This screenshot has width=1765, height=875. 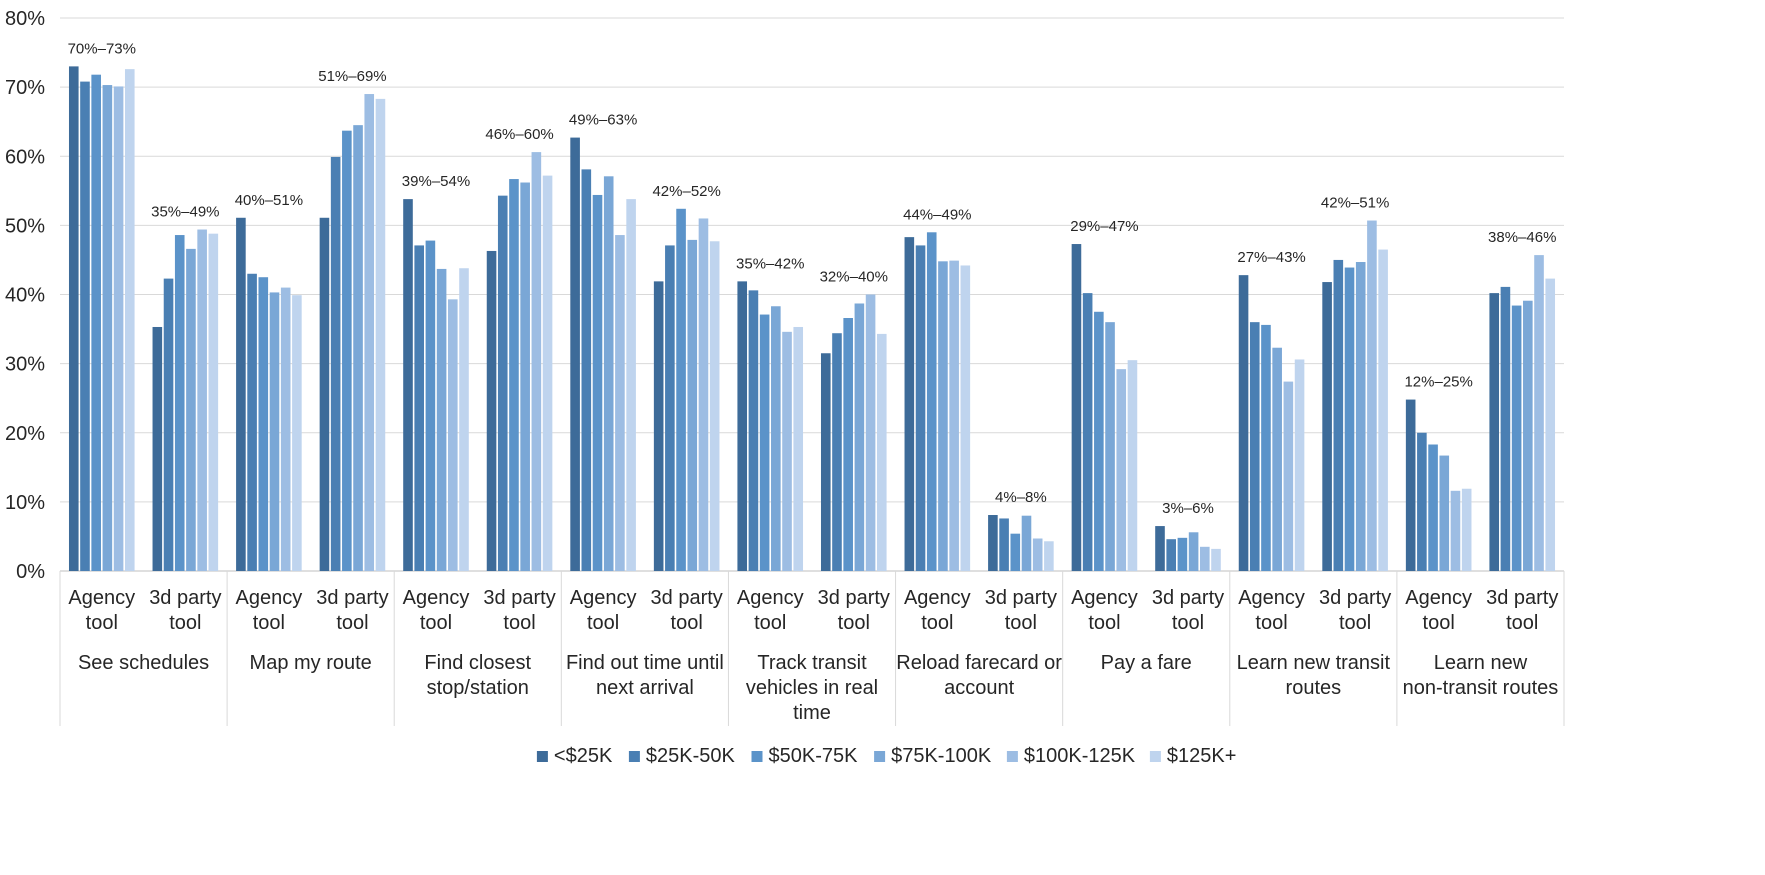 What do you see at coordinates (1271, 257) in the screenshot?
I see `range-label: 27%–43%` at bounding box center [1271, 257].